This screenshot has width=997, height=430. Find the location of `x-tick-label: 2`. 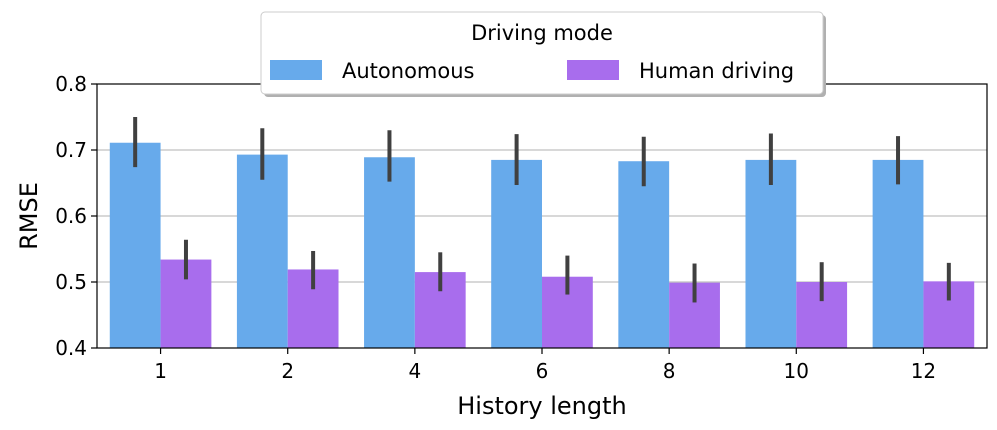

x-tick-label: 2 is located at coordinates (287, 371).